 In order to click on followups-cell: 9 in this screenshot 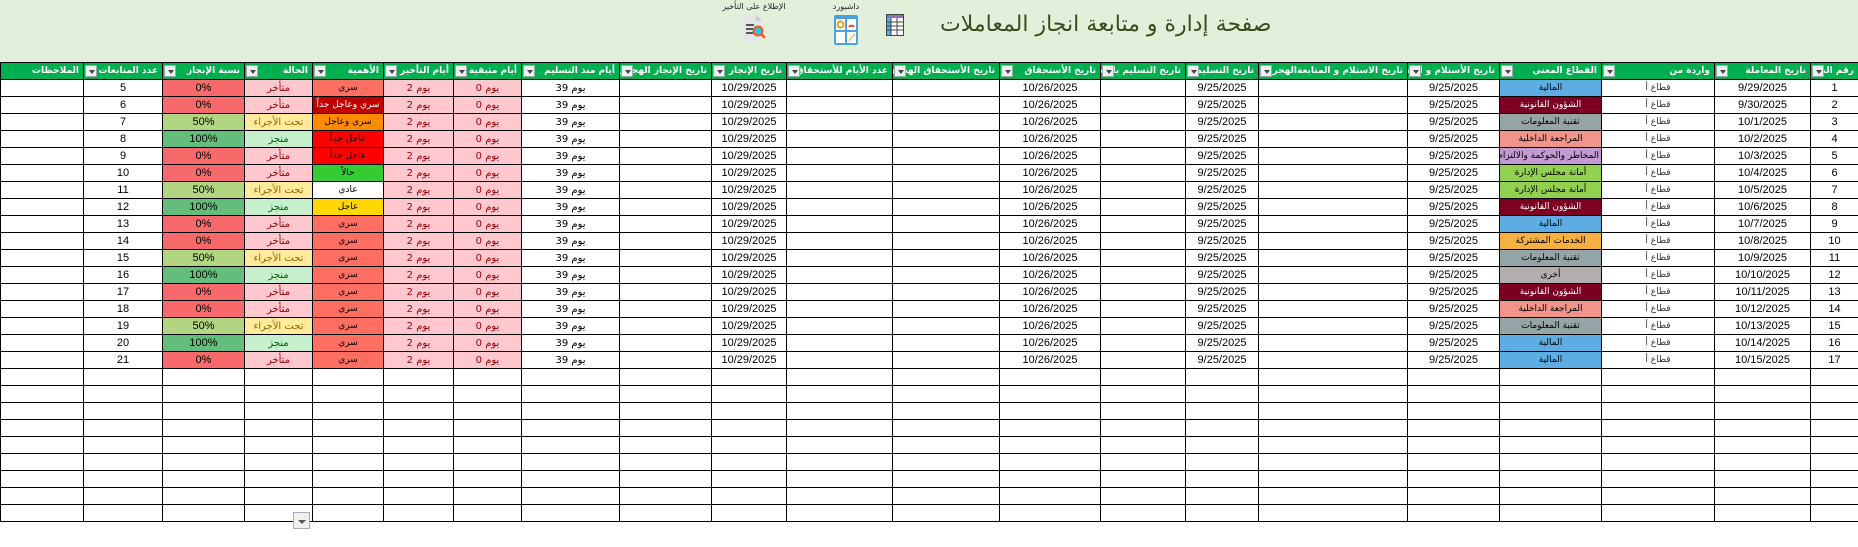, I will do `click(123, 156)`.